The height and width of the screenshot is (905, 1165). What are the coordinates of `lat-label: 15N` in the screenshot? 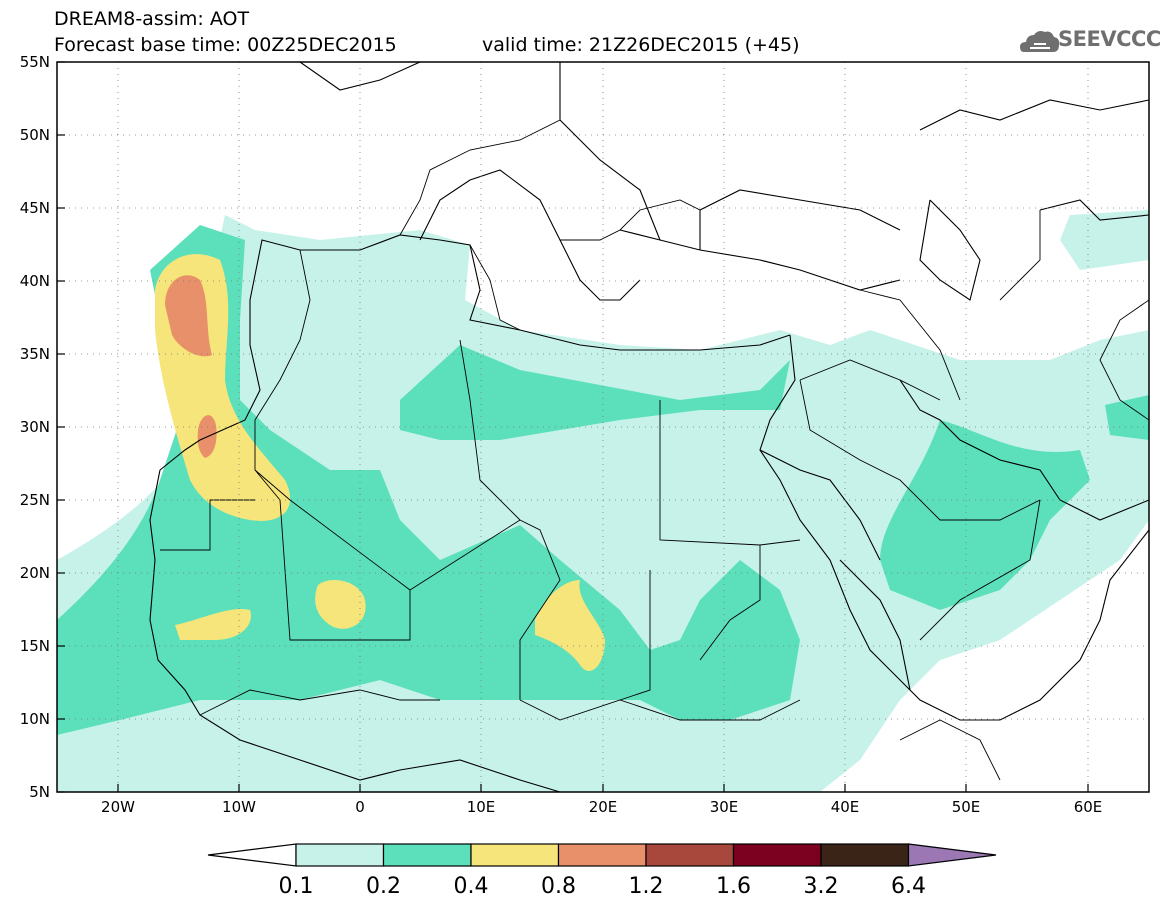 It's located at (35, 646).